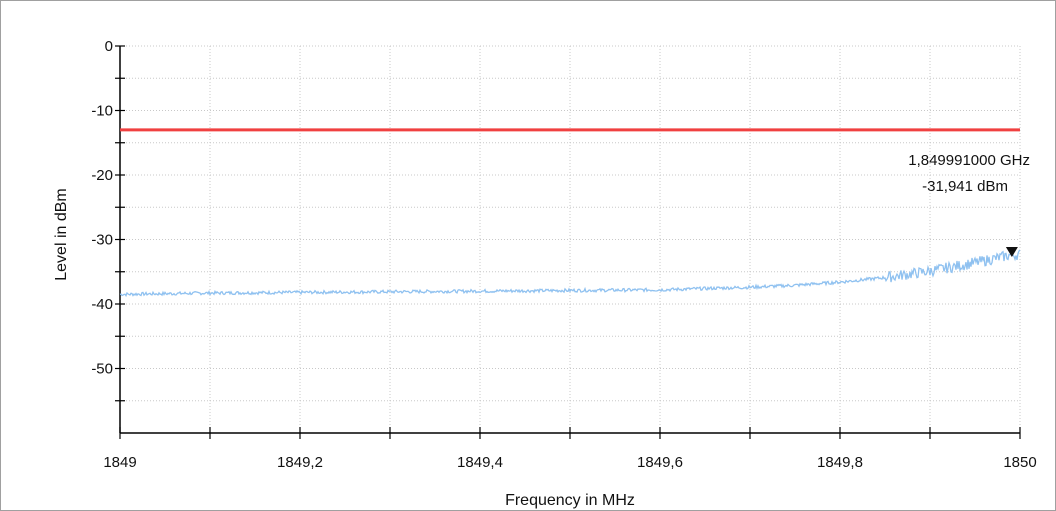  Describe the element at coordinates (660, 462) in the screenshot. I see `x-tick-label: 1849,6` at that location.